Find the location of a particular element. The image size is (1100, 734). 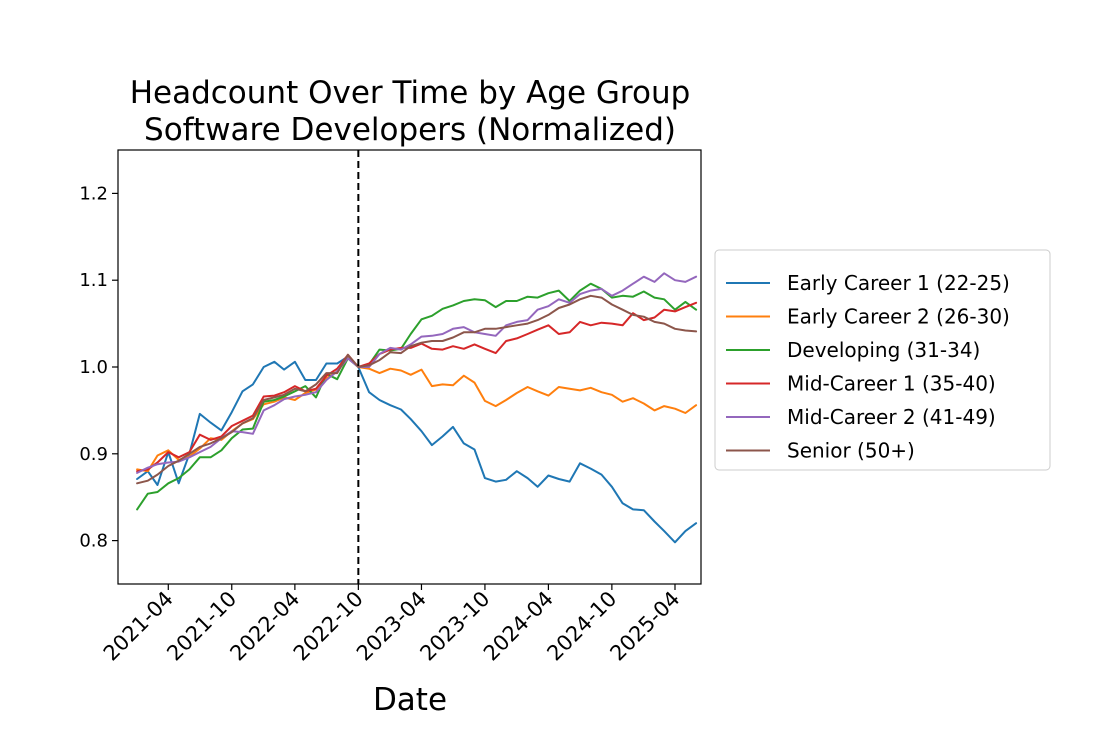

legend-label: Early Career 2 (26-30) is located at coordinates (898, 317).